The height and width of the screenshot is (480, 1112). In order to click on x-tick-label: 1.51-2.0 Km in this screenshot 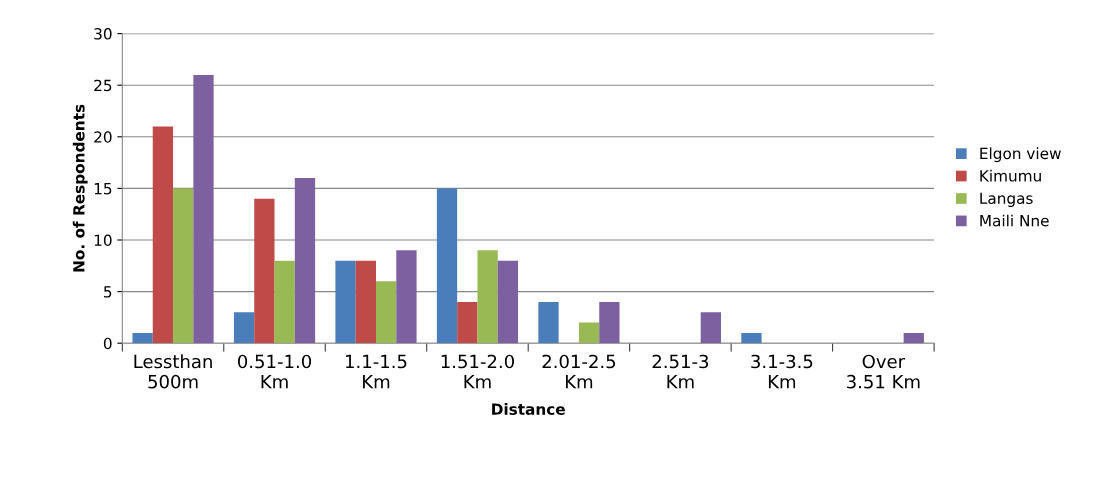, I will do `click(477, 371)`.